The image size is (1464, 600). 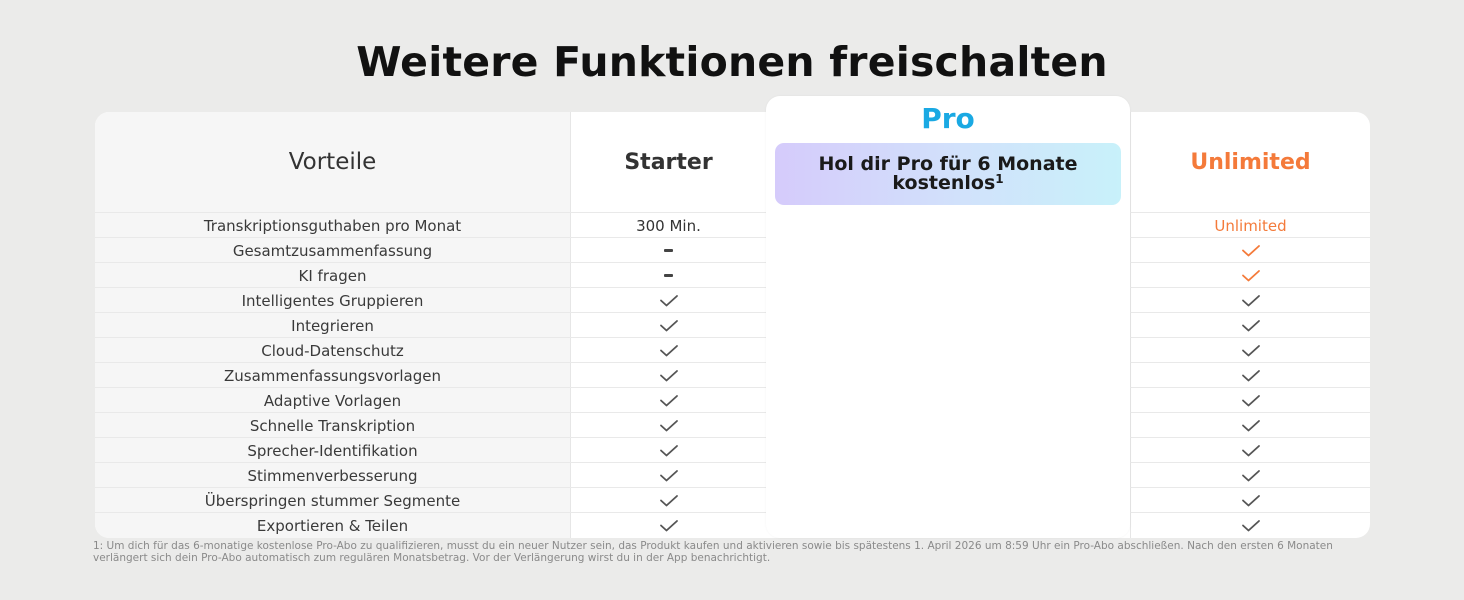 I want to click on feature-label: KI fragen, so click(x=332, y=275).